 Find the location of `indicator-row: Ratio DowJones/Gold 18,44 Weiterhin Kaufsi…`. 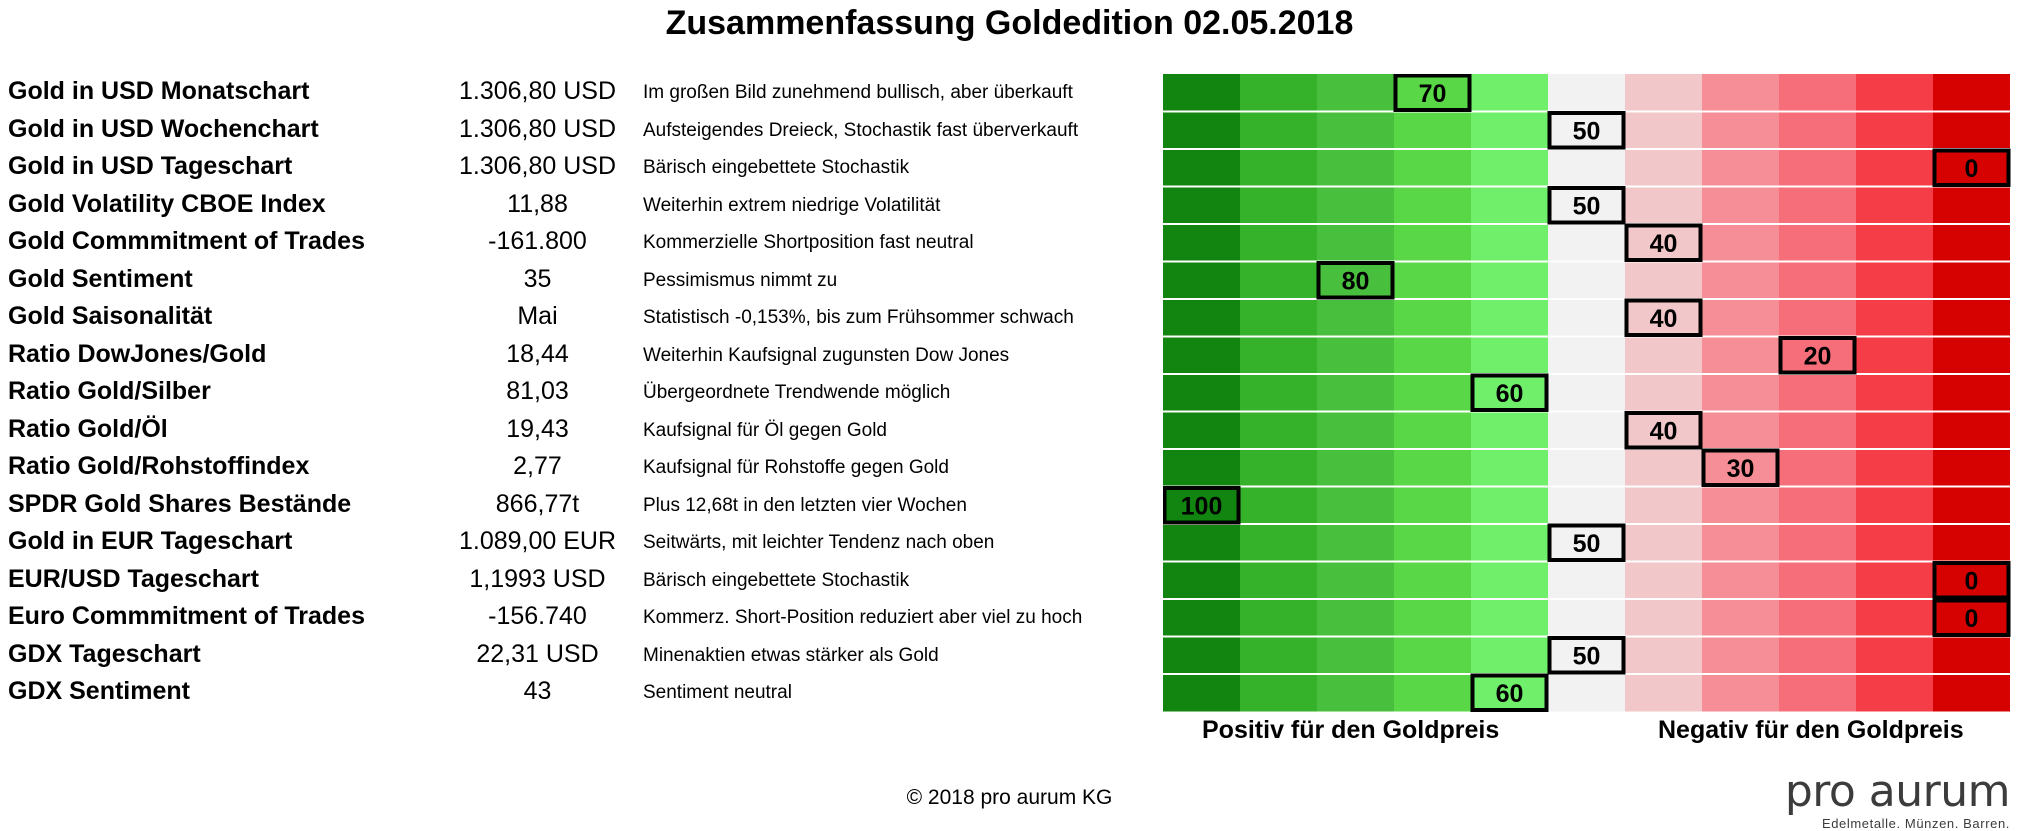

indicator-row: Ratio DowJones/Gold 18,44 Weiterhin Kaufsi… is located at coordinates (582, 356).